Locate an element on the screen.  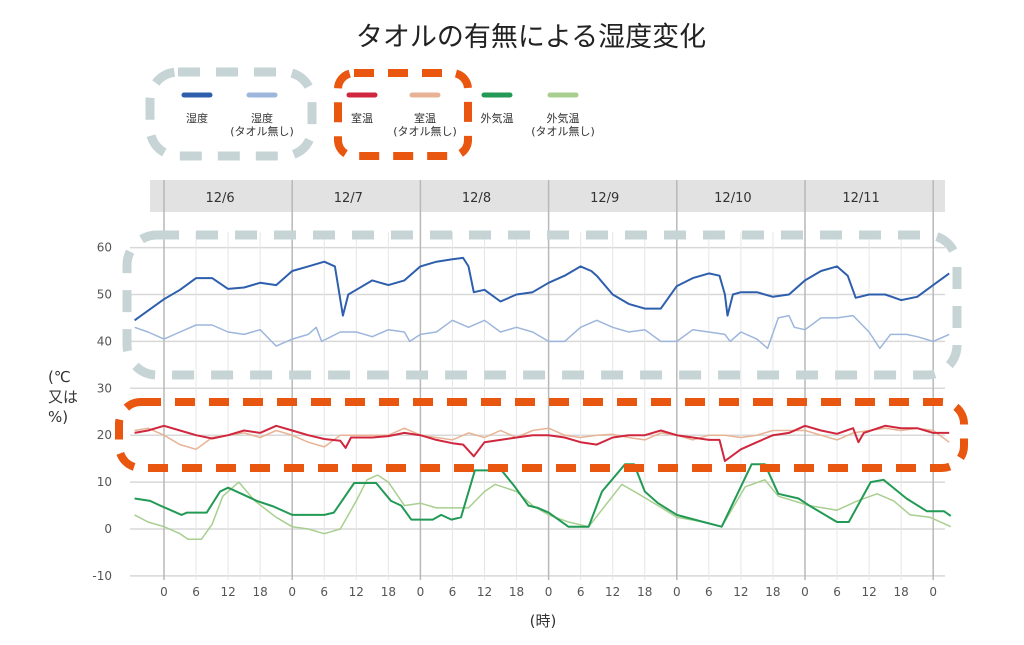
y-tick-label: 50 is located at coordinates (104, 295).